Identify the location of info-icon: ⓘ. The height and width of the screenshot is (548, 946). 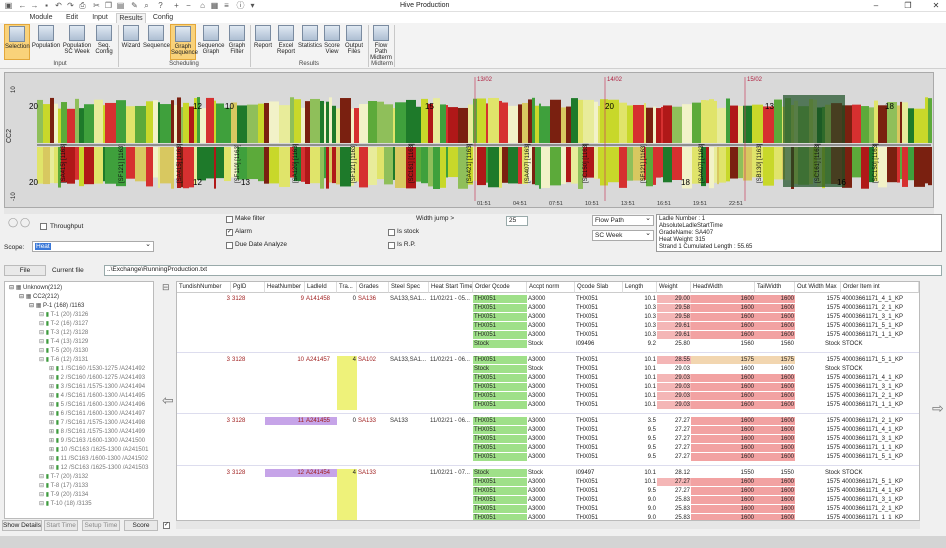
(240, 5).